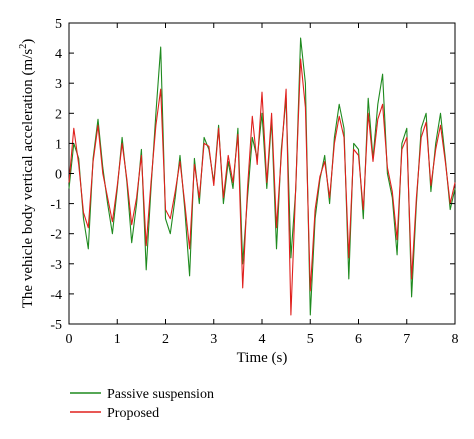  What do you see at coordinates (56, 295) in the screenshot?
I see `y-tick-label: -4` at bounding box center [56, 295].